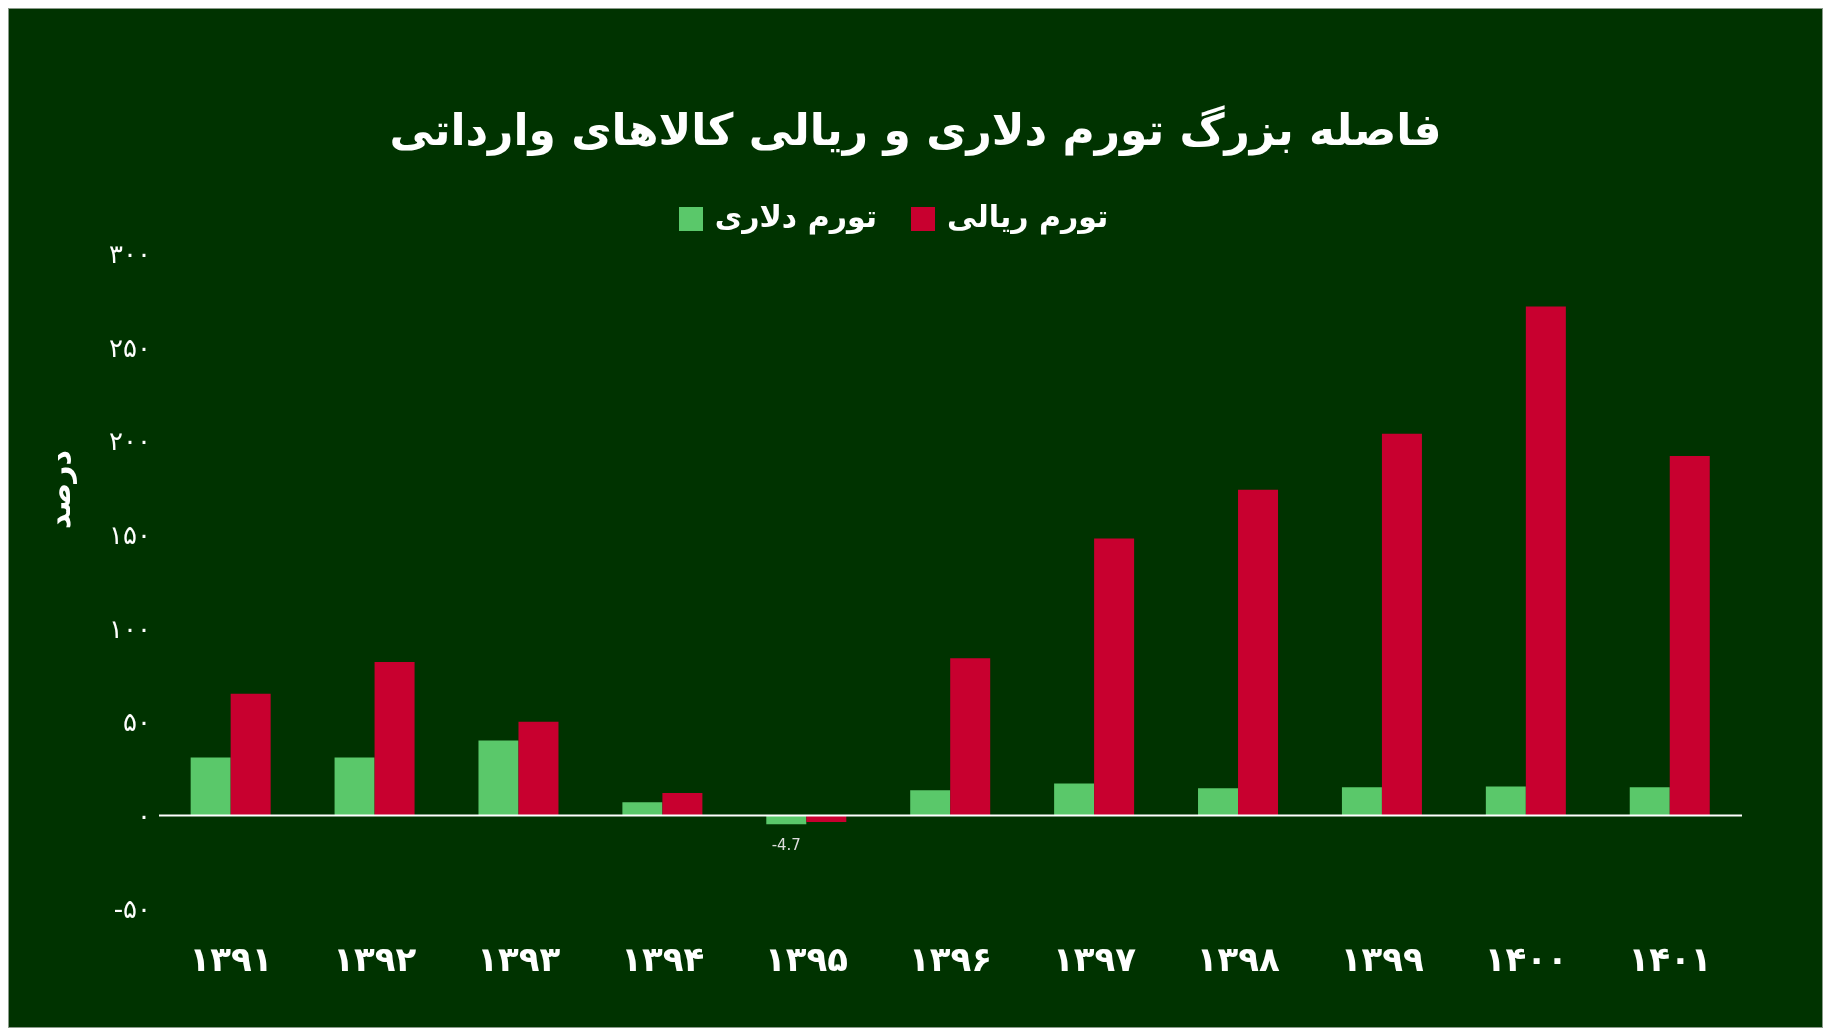  I want to click on x-tick-label: ۱۳۹۷, so click(1094, 959).